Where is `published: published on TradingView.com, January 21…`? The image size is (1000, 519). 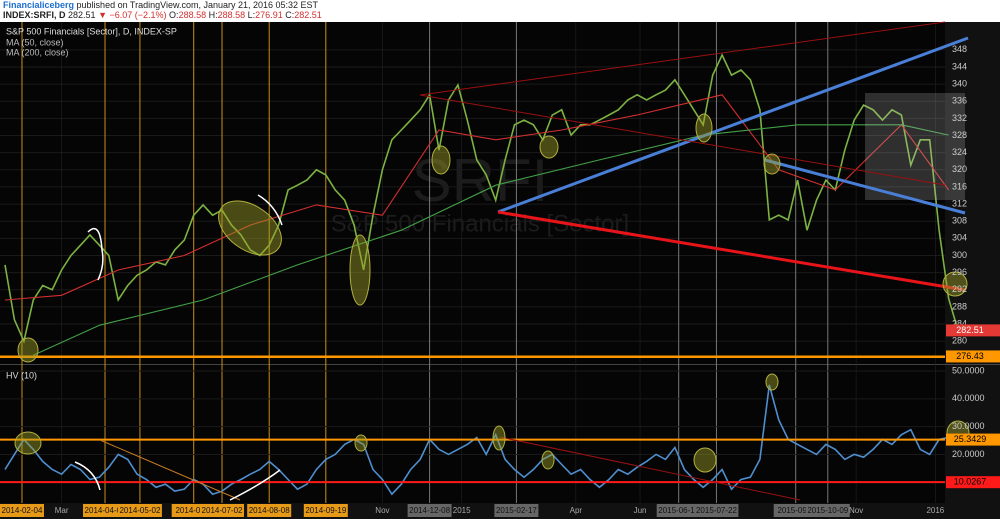
published: published on TradingView.com, January 21… is located at coordinates (197, 5).